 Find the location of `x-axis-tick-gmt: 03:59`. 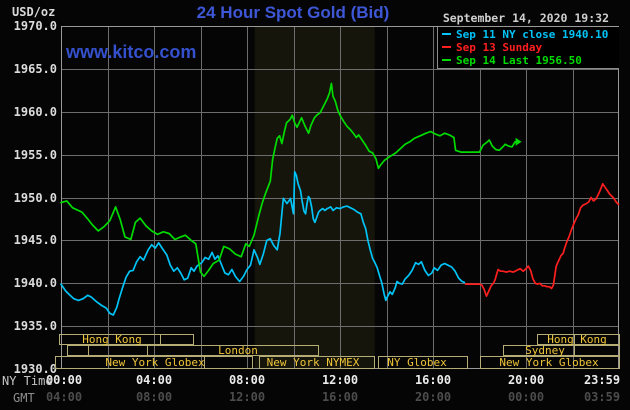

x-axis-tick-gmt: 03:59 is located at coordinates (602, 397).